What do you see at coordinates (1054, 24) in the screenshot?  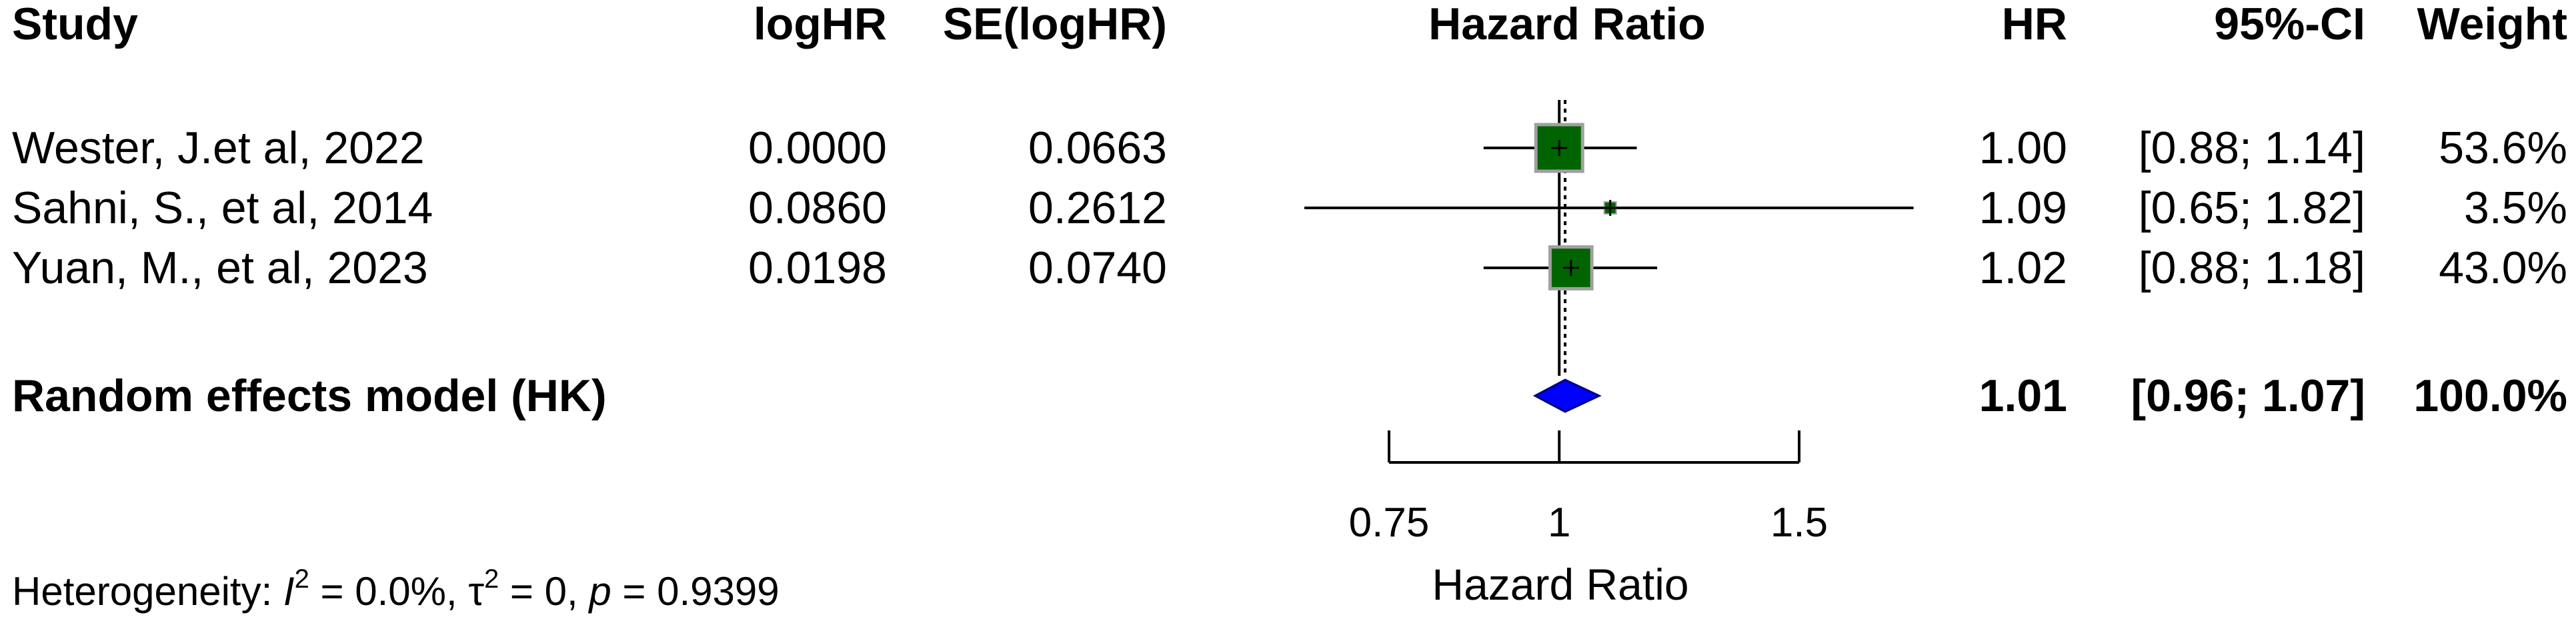 I see `header-se: SE(logHR)` at bounding box center [1054, 24].